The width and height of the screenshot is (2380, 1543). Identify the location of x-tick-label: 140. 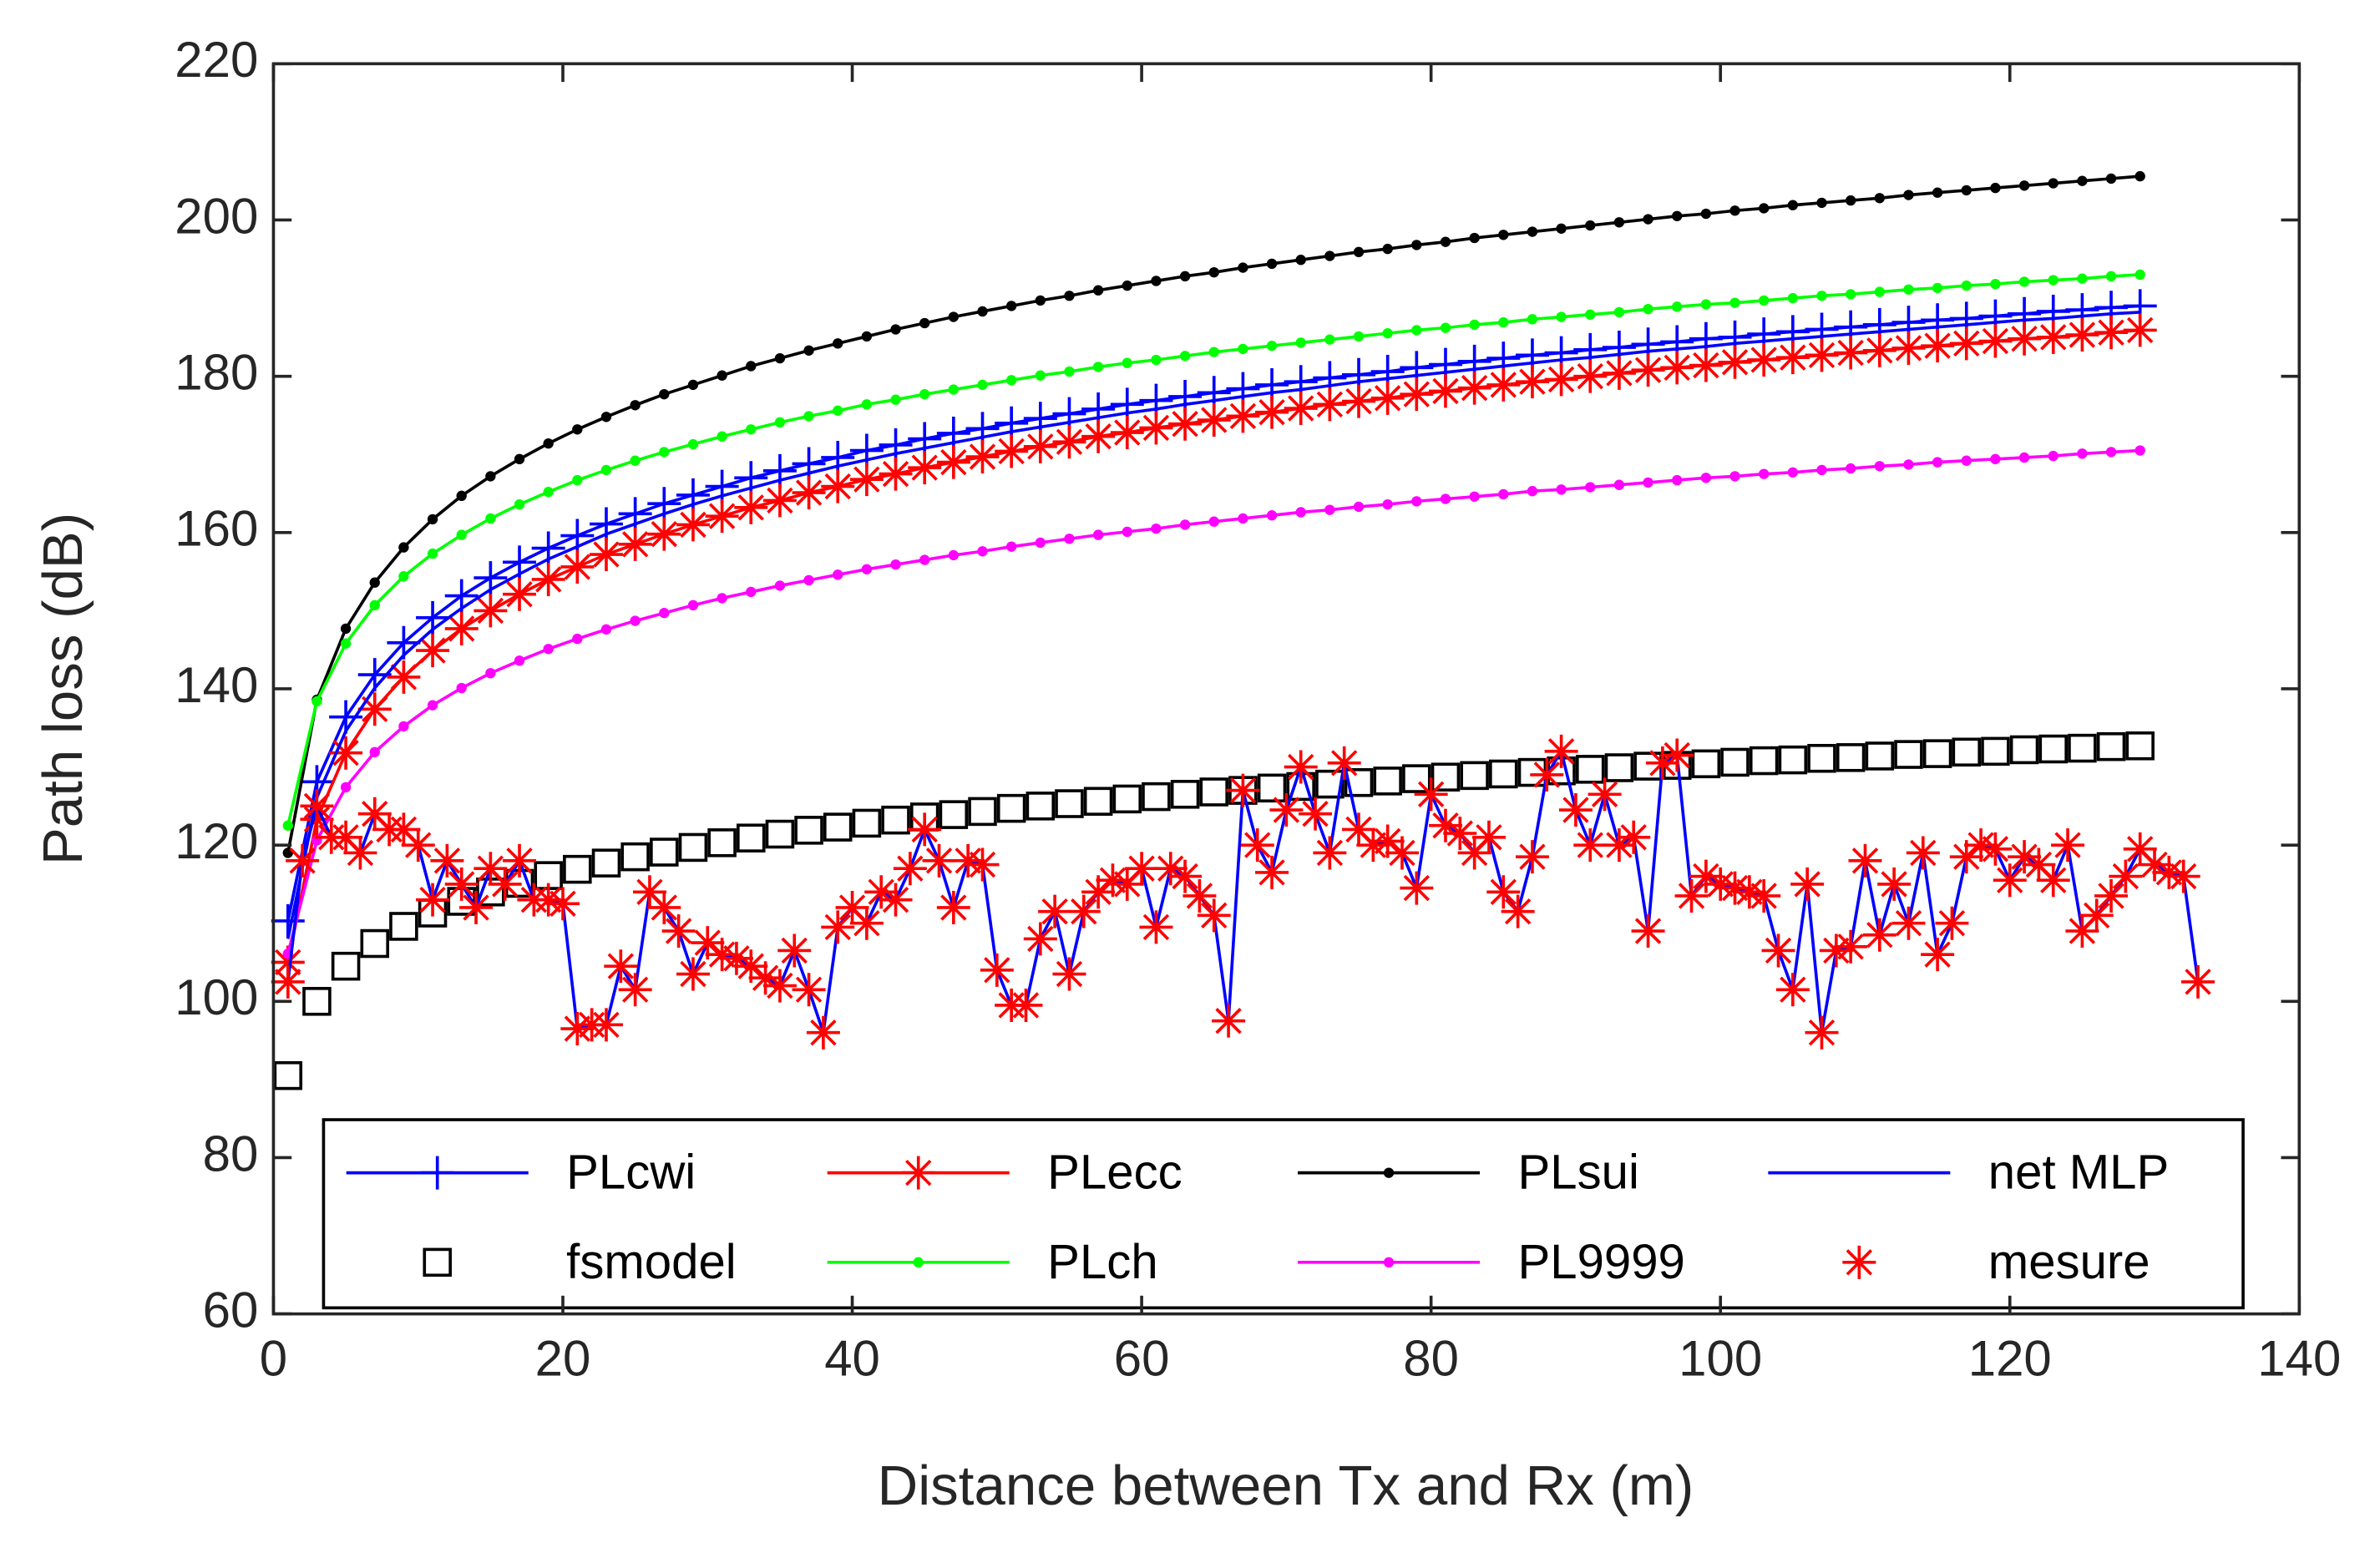
(2299, 1359).